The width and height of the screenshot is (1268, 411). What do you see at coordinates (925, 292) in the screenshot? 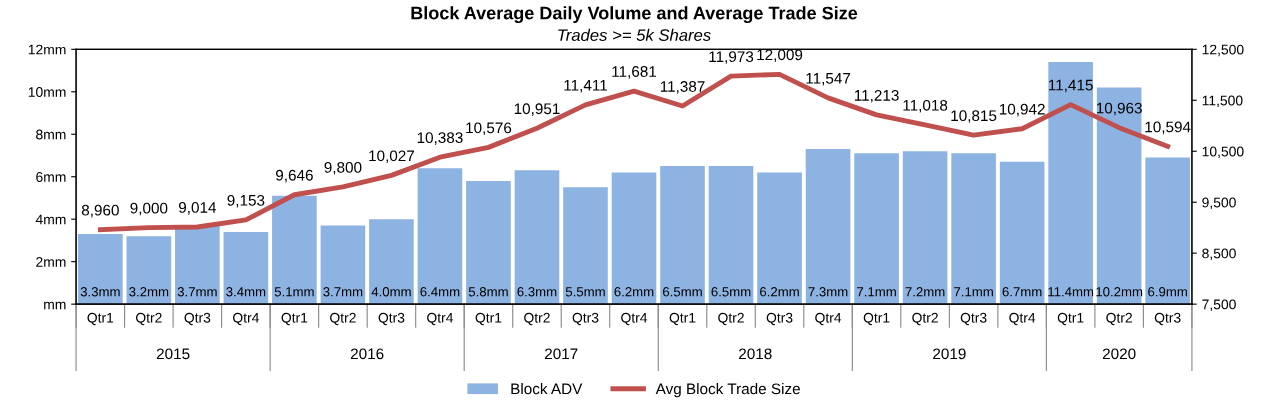
I see `data-label: 7.2mm` at bounding box center [925, 292].